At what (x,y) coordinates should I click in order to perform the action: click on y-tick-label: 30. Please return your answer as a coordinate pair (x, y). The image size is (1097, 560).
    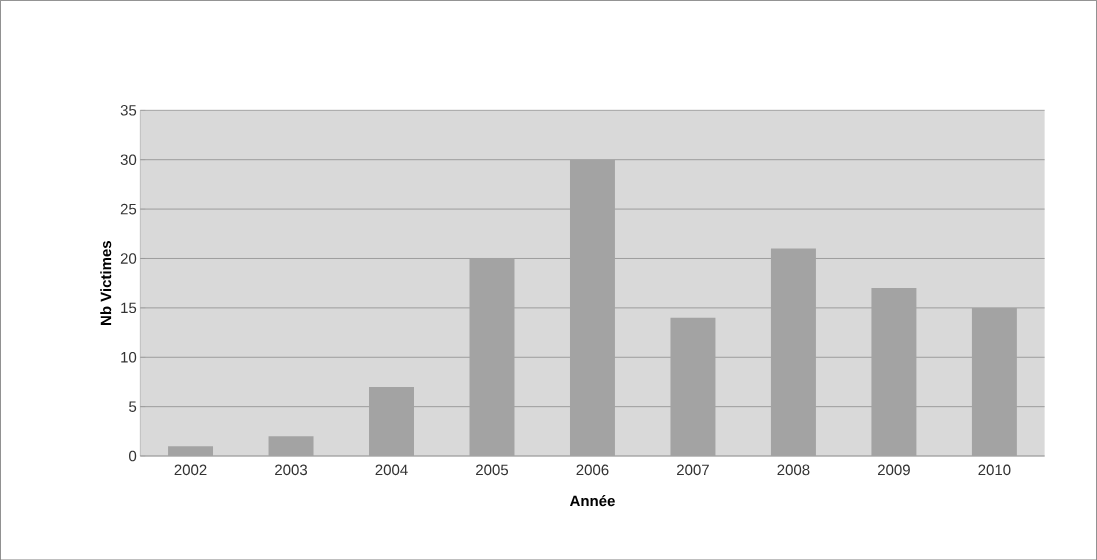
    Looking at the image, I should click on (128, 159).